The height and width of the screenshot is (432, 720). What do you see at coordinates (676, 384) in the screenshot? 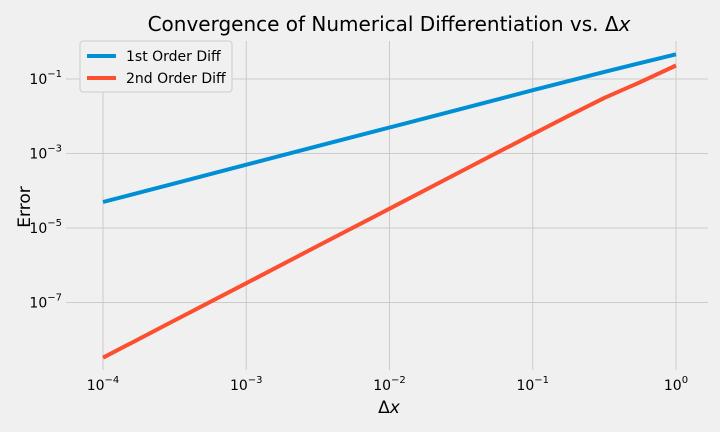
I see `x-tick-label: 10⁰` at bounding box center [676, 384].